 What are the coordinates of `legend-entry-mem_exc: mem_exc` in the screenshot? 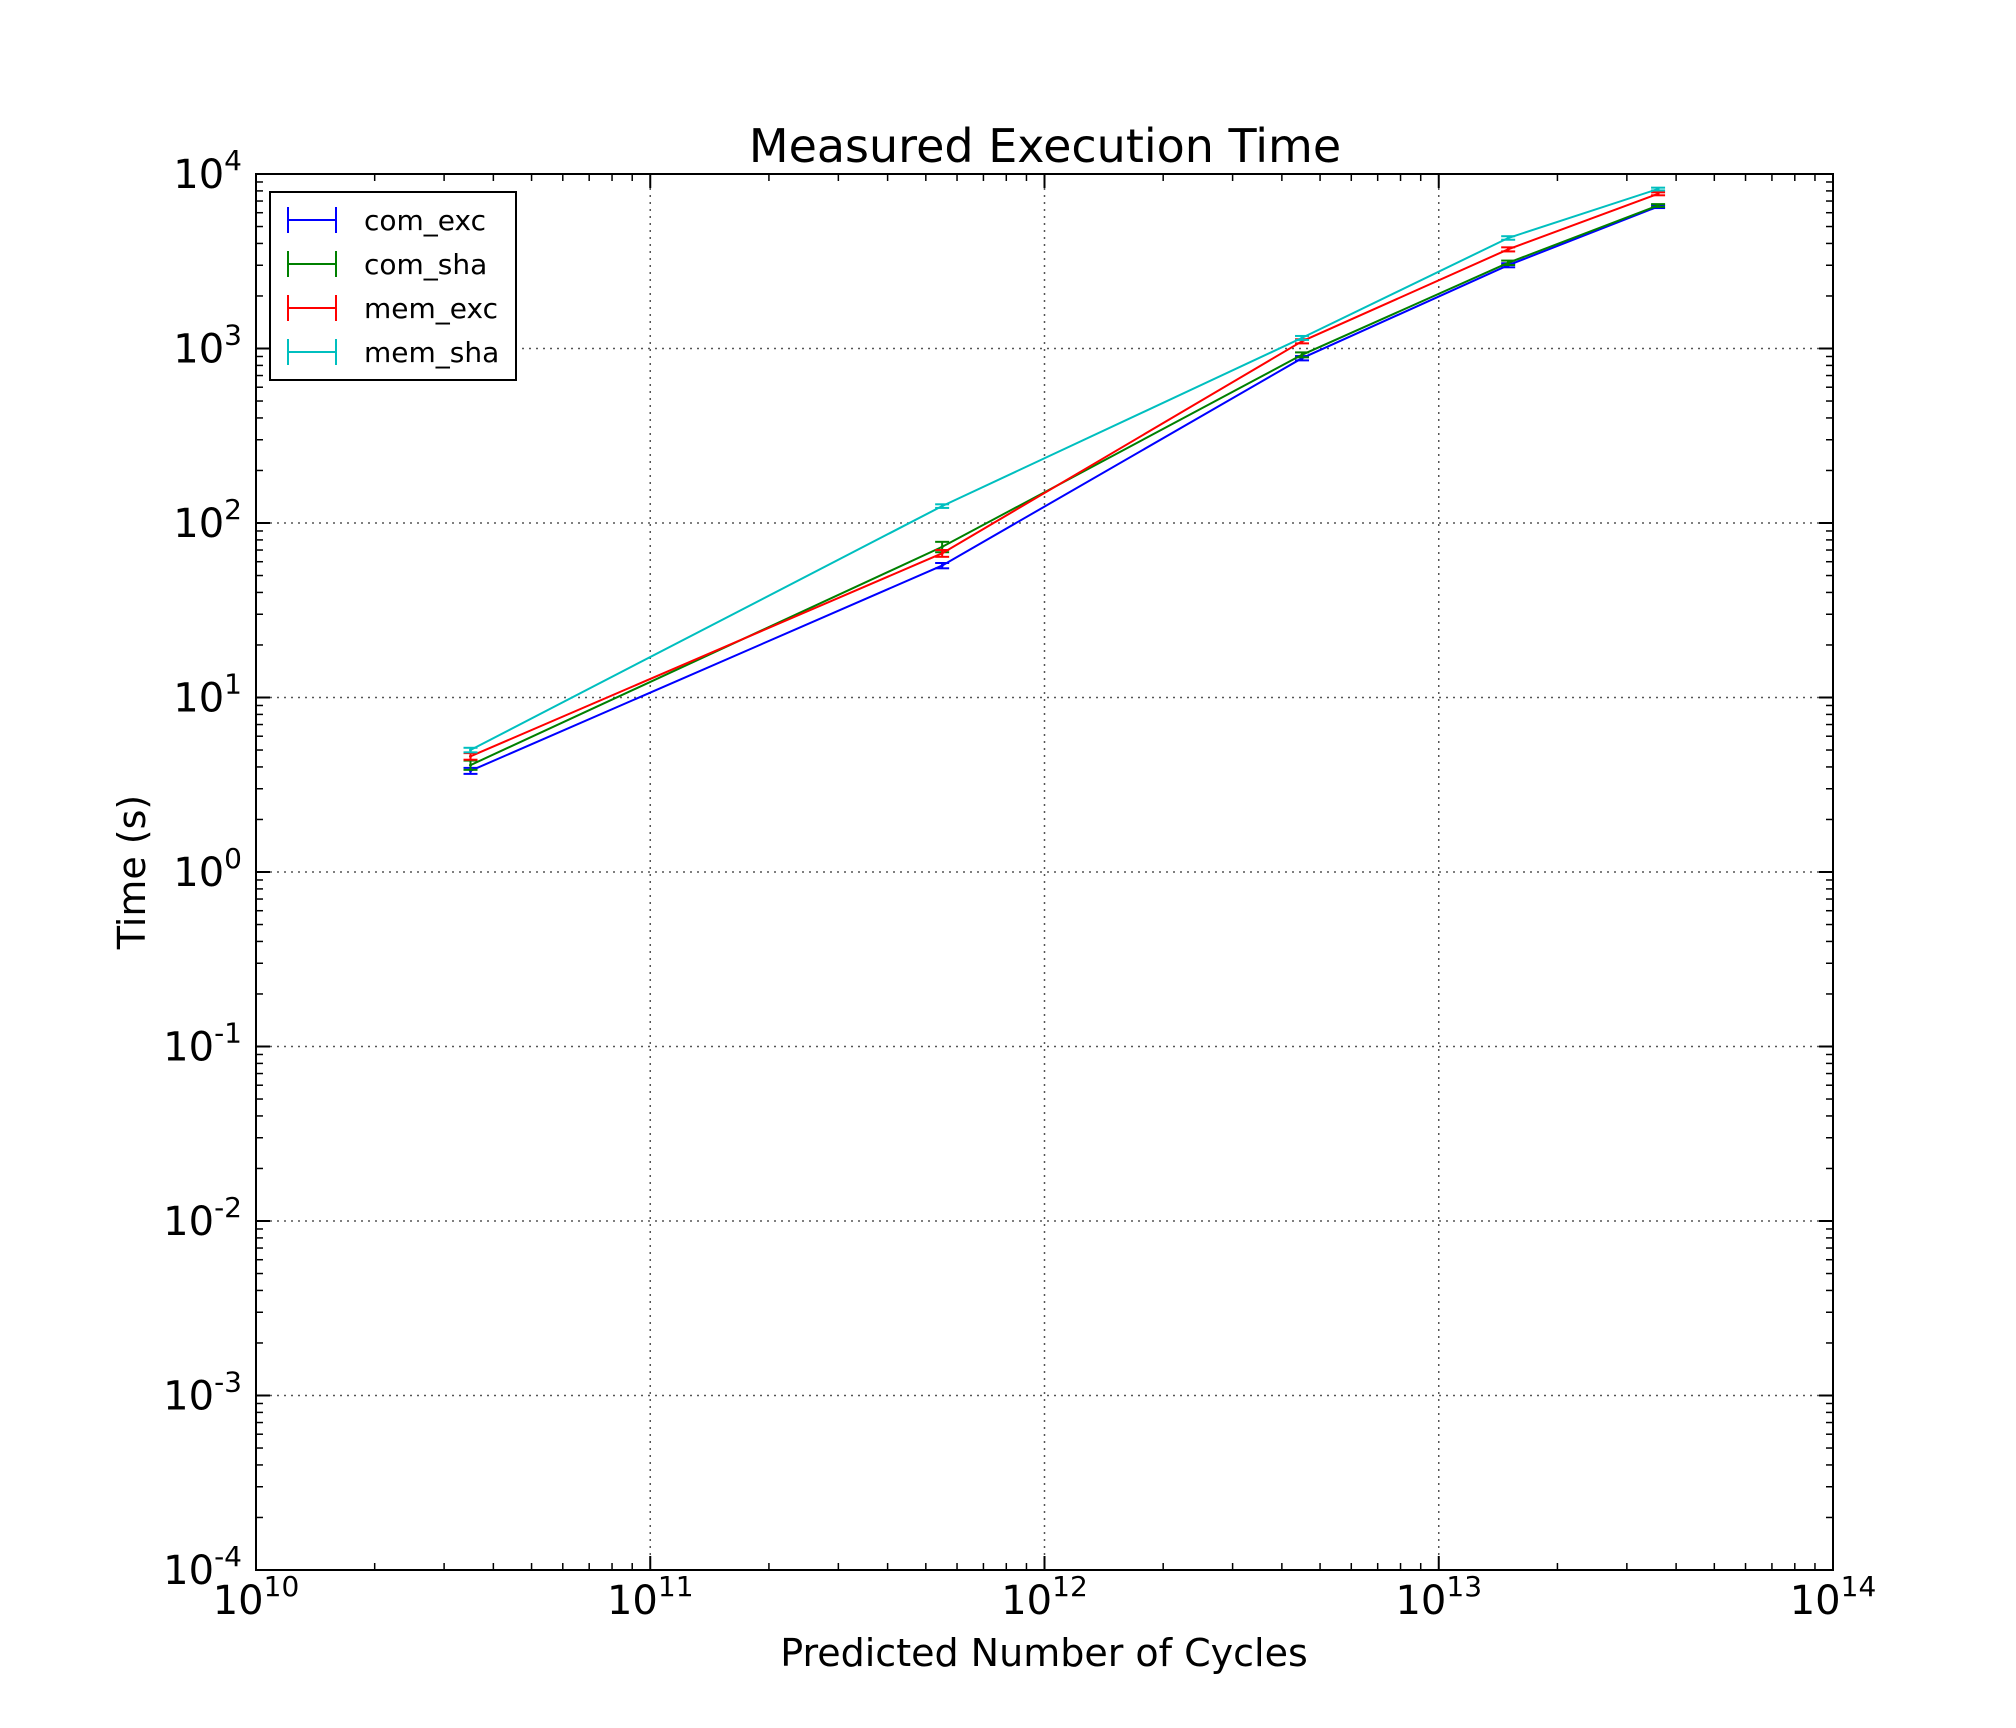 It's located at (392, 308).